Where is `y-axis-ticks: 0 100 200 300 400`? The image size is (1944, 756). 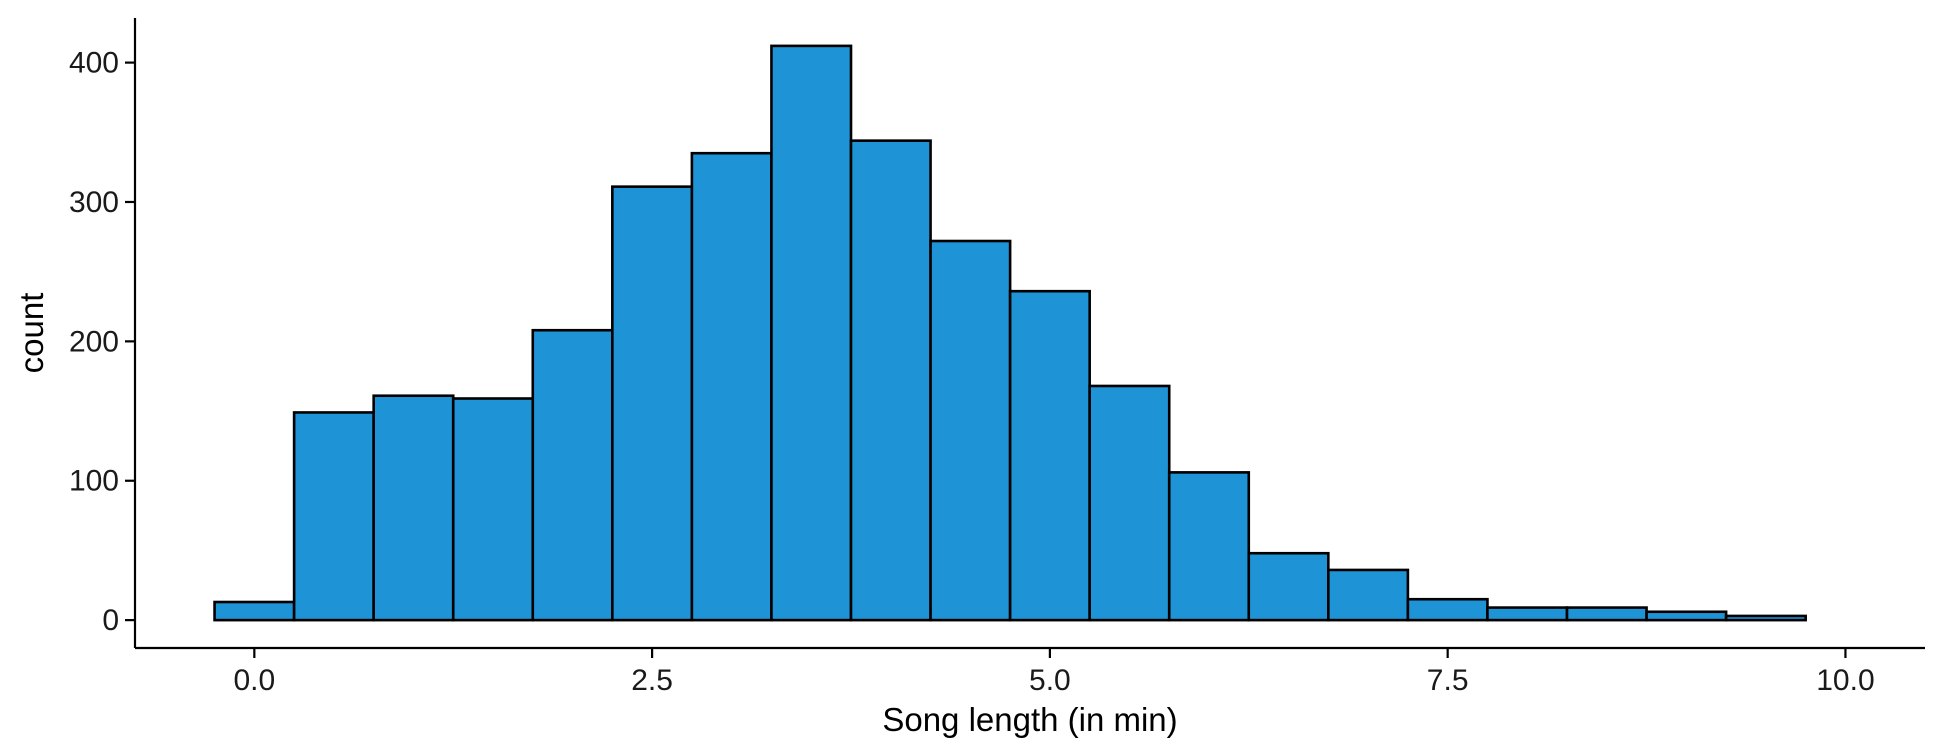
y-axis-ticks: 0 100 200 300 400 is located at coordinates (102, 342).